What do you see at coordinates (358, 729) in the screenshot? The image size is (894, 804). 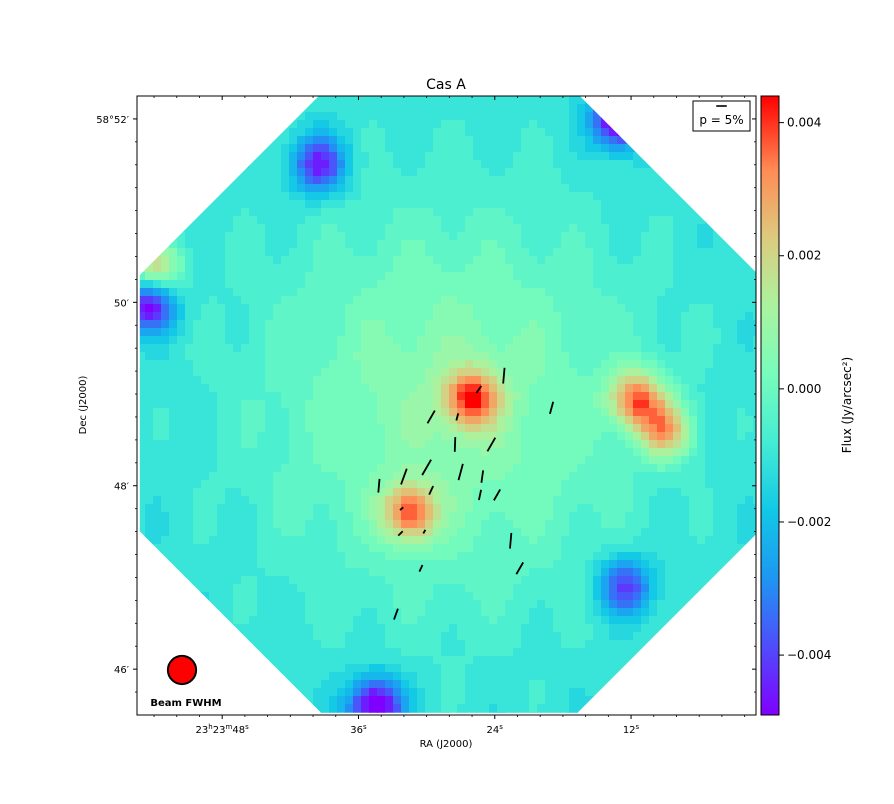 I see `x-tick-label: 36s` at bounding box center [358, 729].